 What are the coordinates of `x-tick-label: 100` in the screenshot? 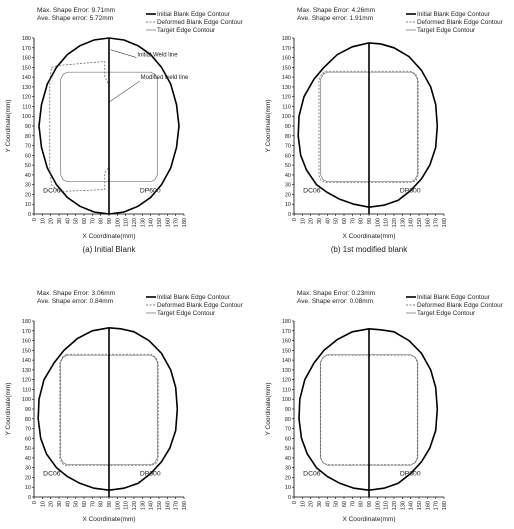 It's located at (118, 505).